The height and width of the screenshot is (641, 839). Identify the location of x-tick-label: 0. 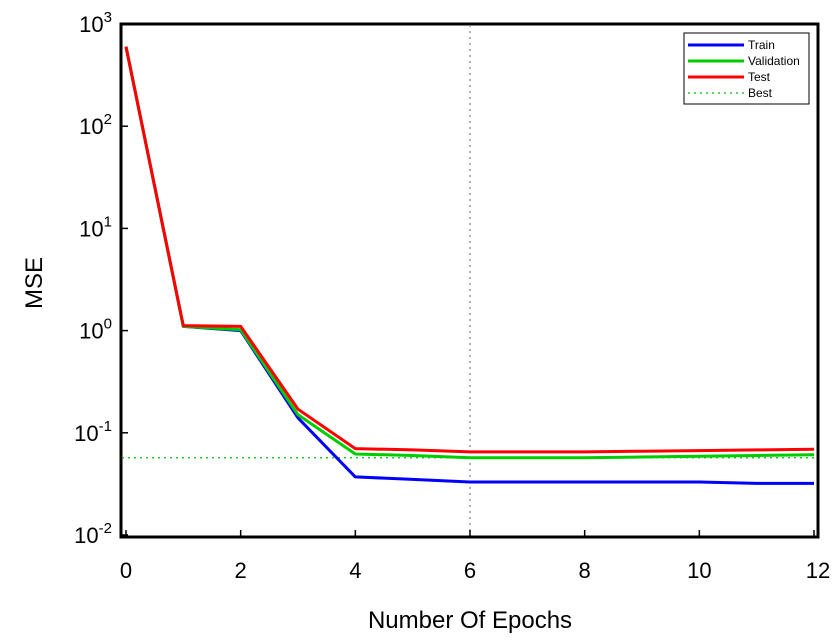
(126, 570).